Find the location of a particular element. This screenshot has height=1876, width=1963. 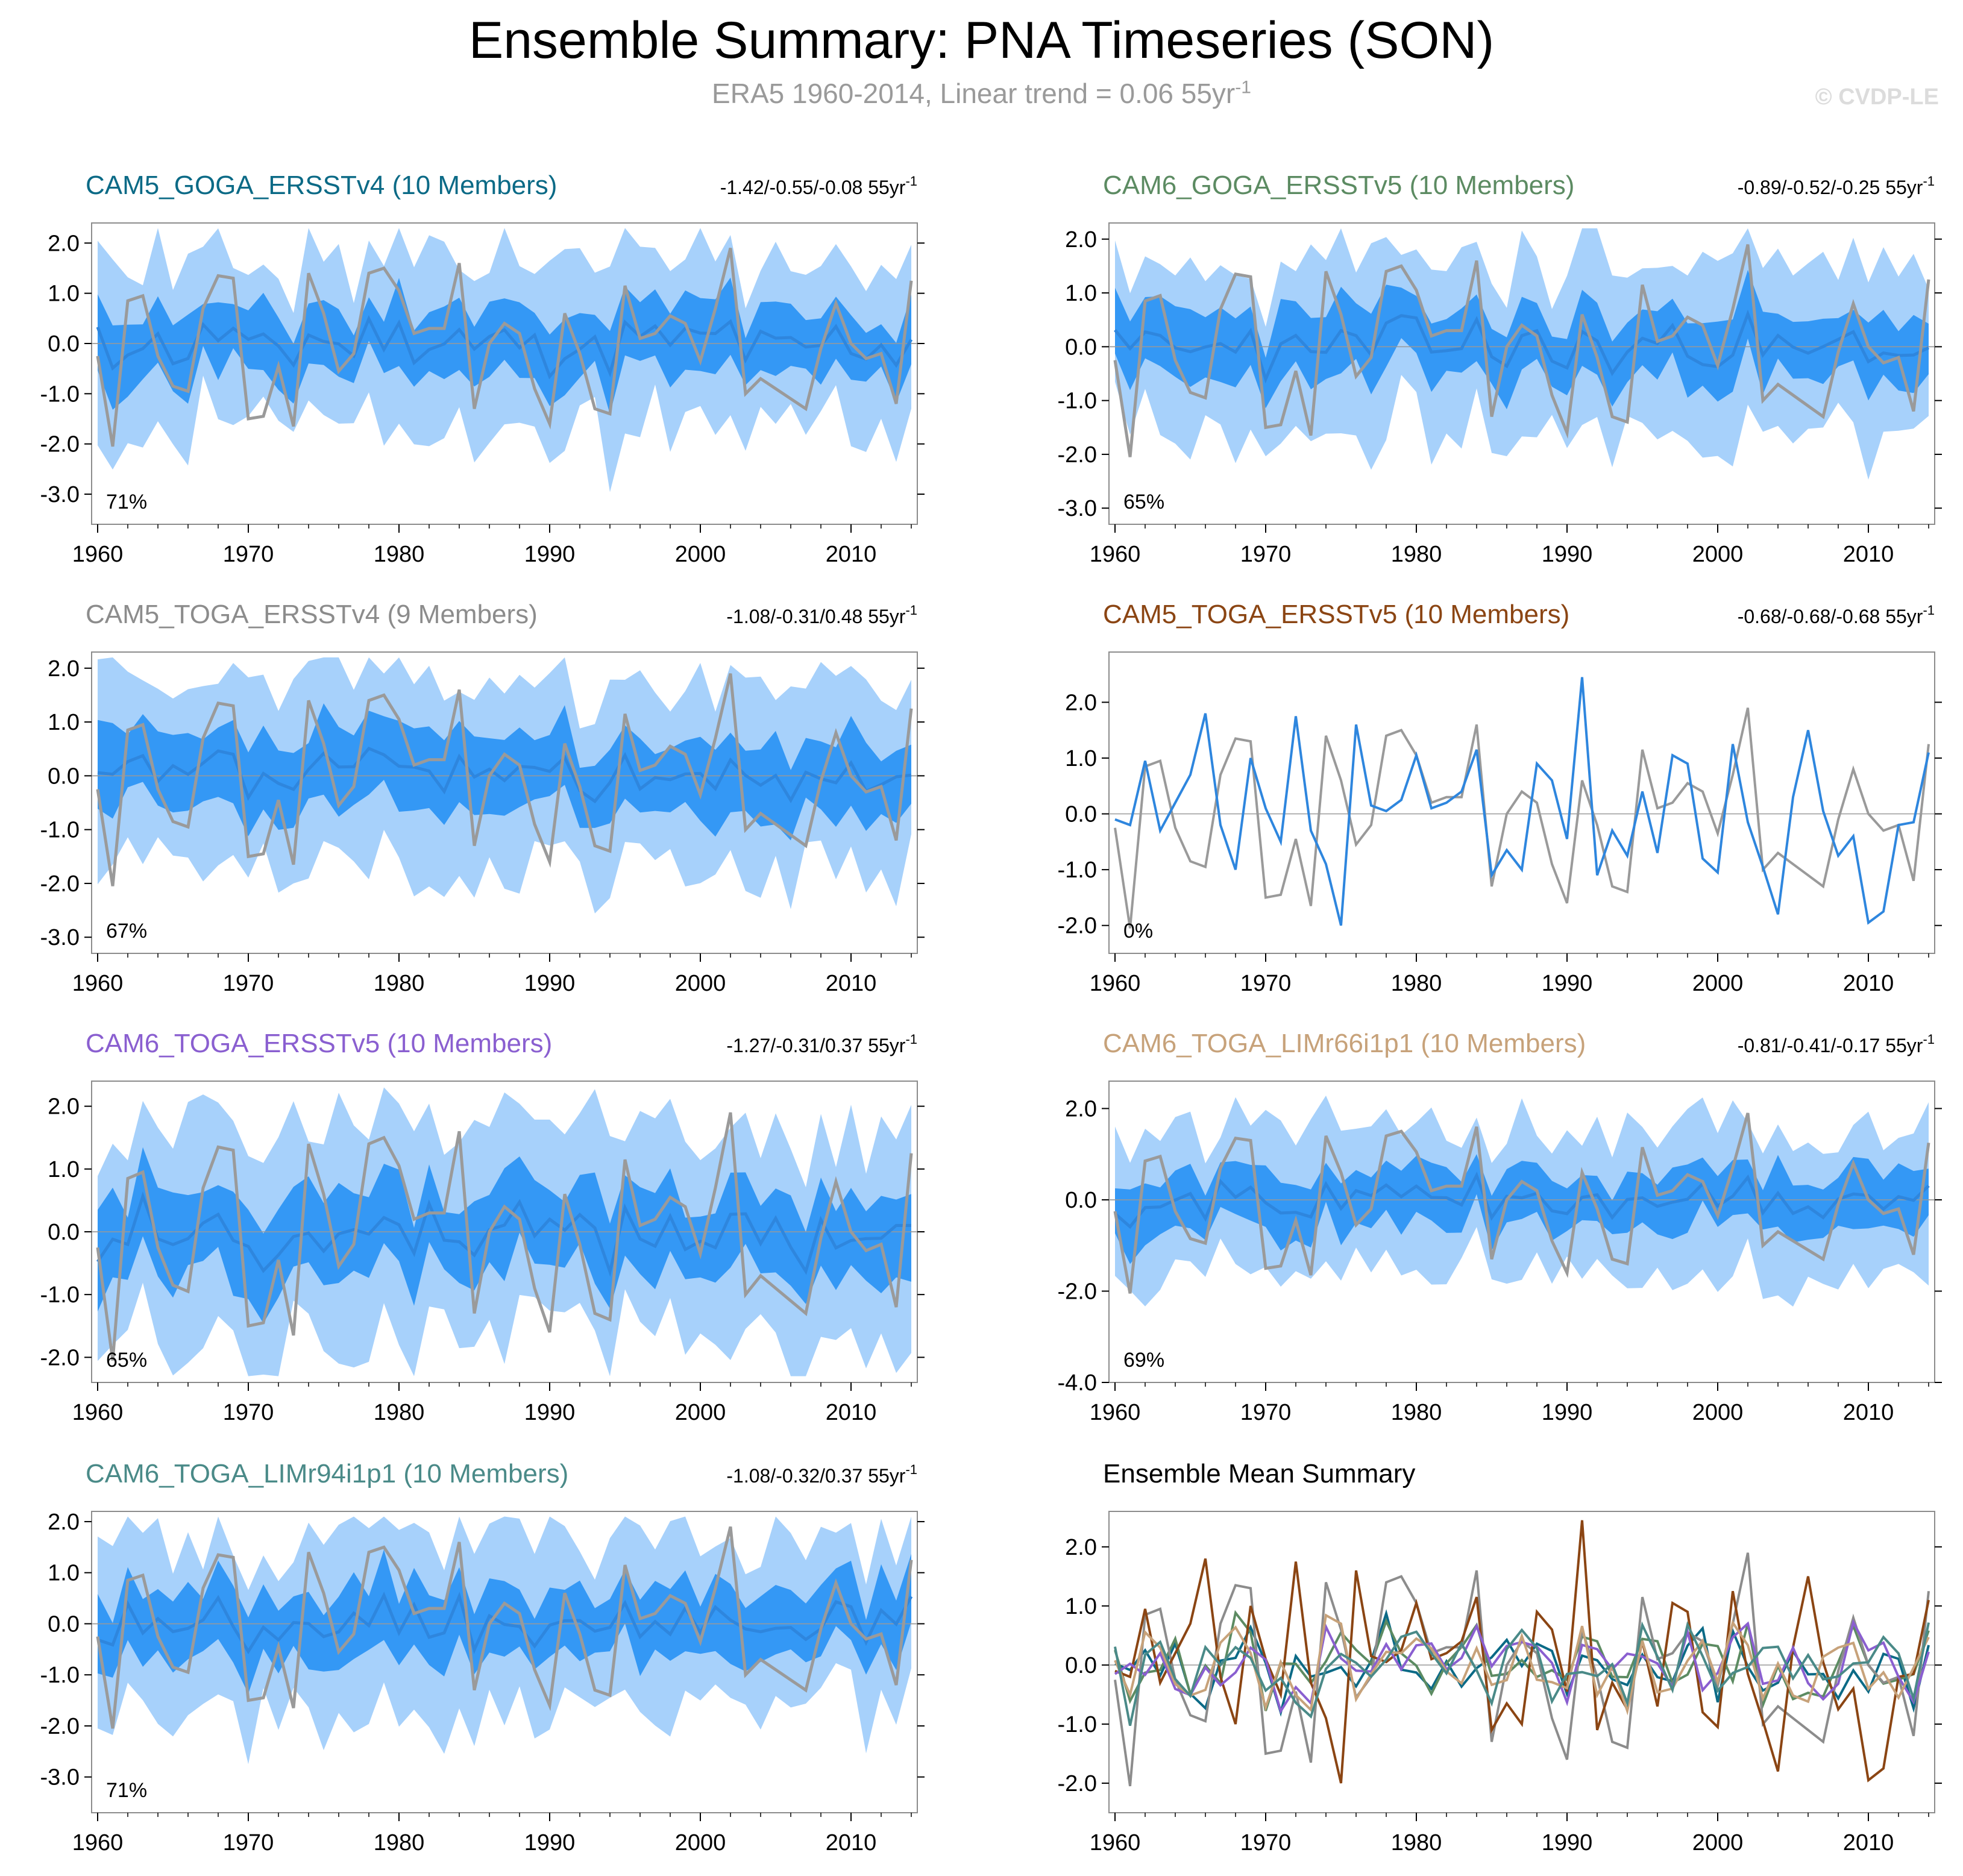

ensemble-range-band is located at coordinates (504, 360).